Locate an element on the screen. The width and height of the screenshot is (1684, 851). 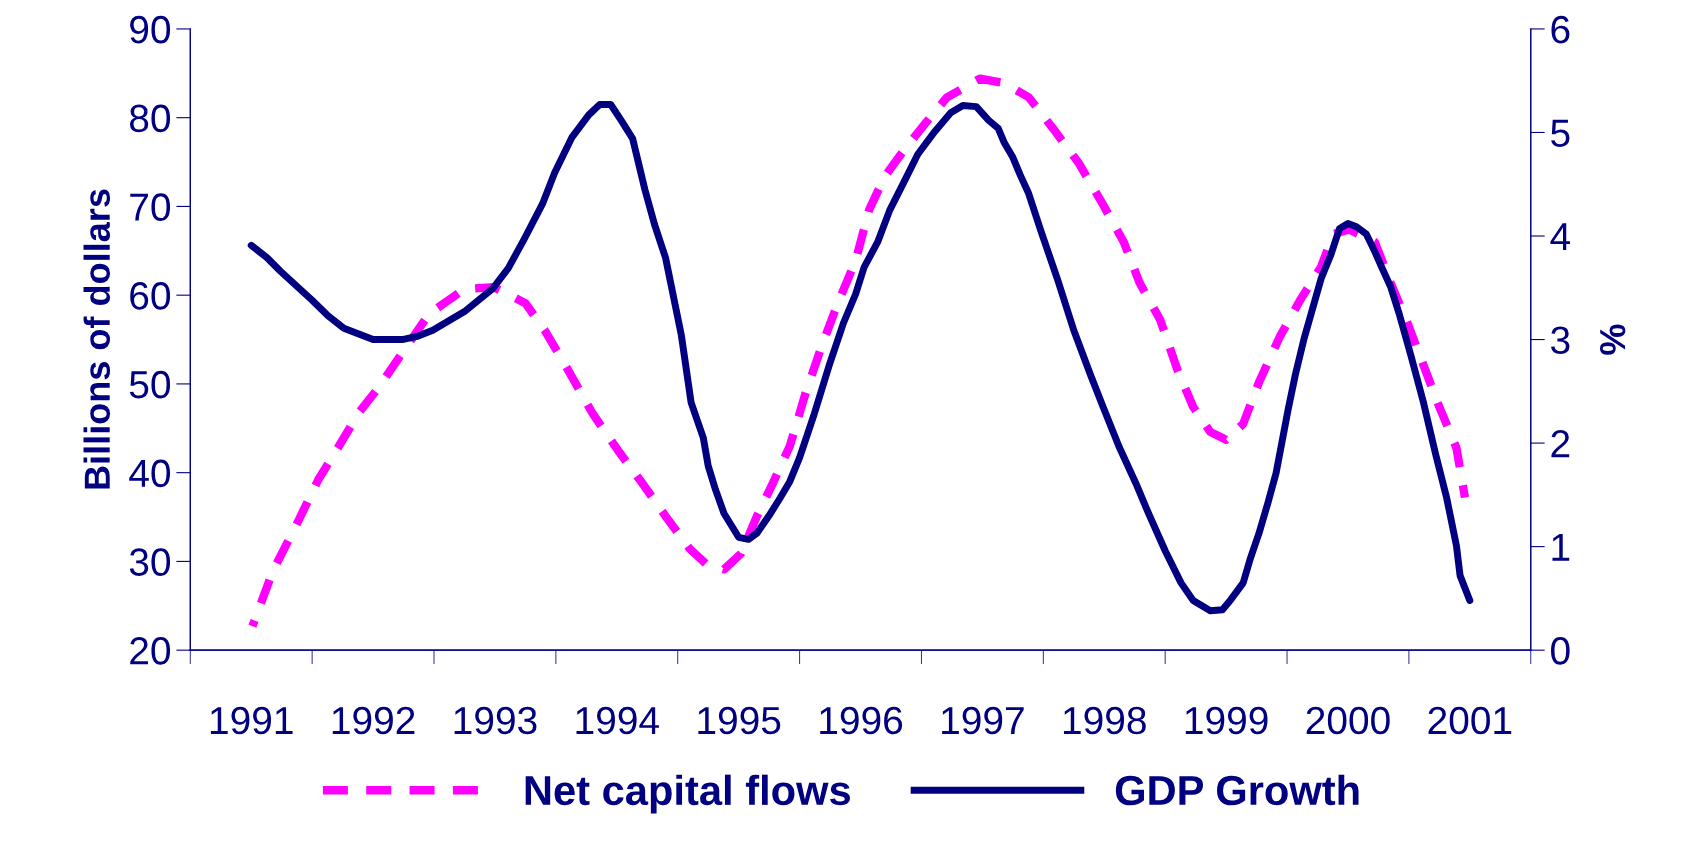
x-tick-label: 1999 is located at coordinates (1226, 720).